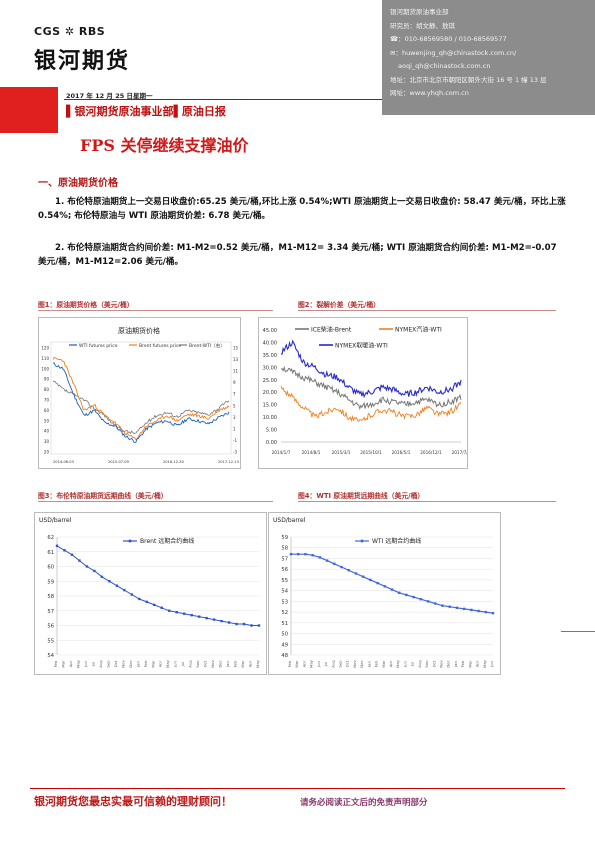 Image resolution: width=595 pixels, height=842 pixels. I want to click on y-right-tick: -3, so click(235, 452).